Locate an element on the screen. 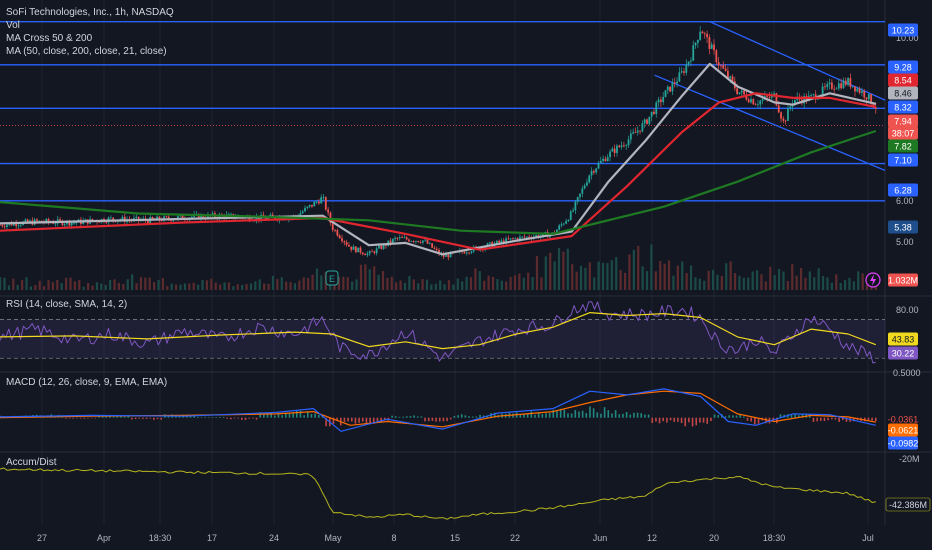 Image resolution: width=932 pixels, height=550 pixels. macd-y-tick-label: 0.5000 is located at coordinates (907, 373).